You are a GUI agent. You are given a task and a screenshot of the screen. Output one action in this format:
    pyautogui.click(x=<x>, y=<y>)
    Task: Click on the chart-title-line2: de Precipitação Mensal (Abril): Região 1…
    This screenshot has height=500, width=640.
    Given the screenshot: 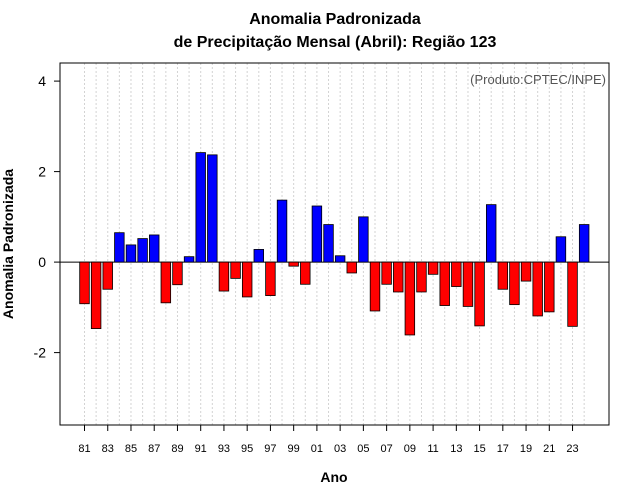 What is the action you would take?
    pyautogui.click(x=335, y=42)
    